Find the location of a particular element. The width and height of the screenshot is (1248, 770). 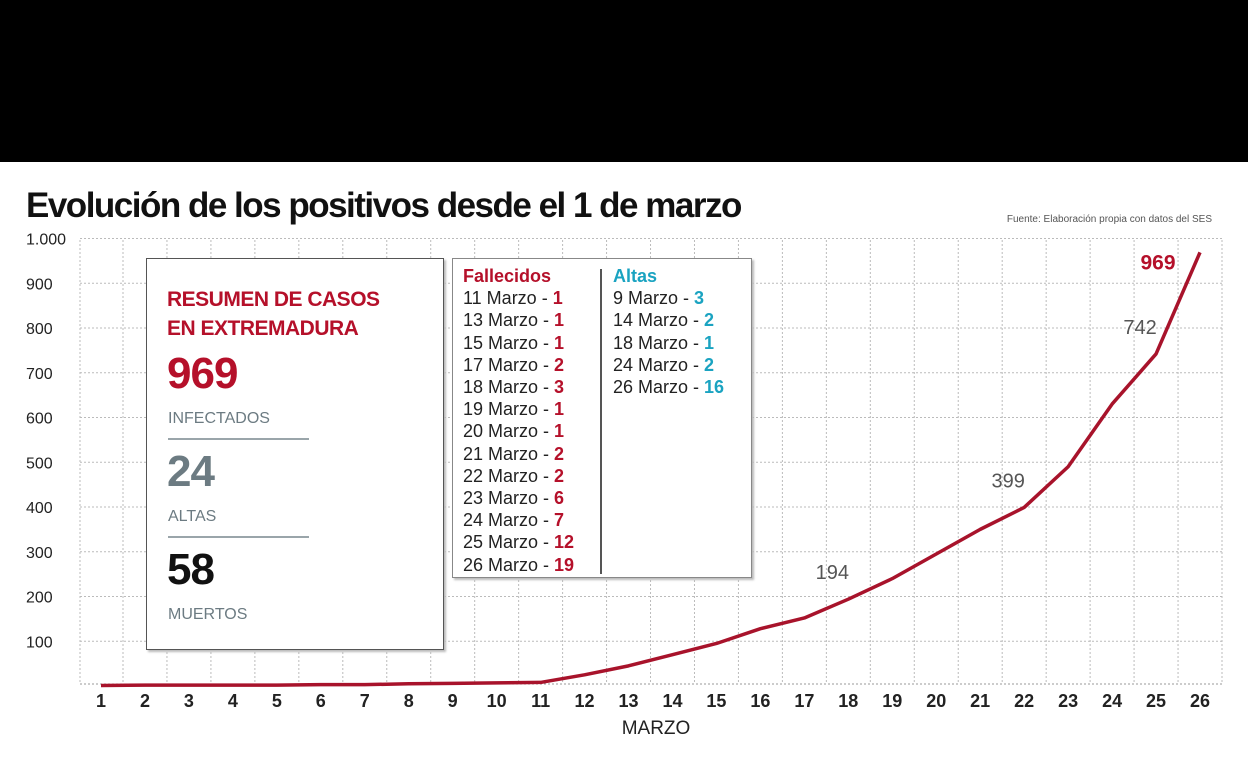

x-tick-label: 23 is located at coordinates (1068, 701).